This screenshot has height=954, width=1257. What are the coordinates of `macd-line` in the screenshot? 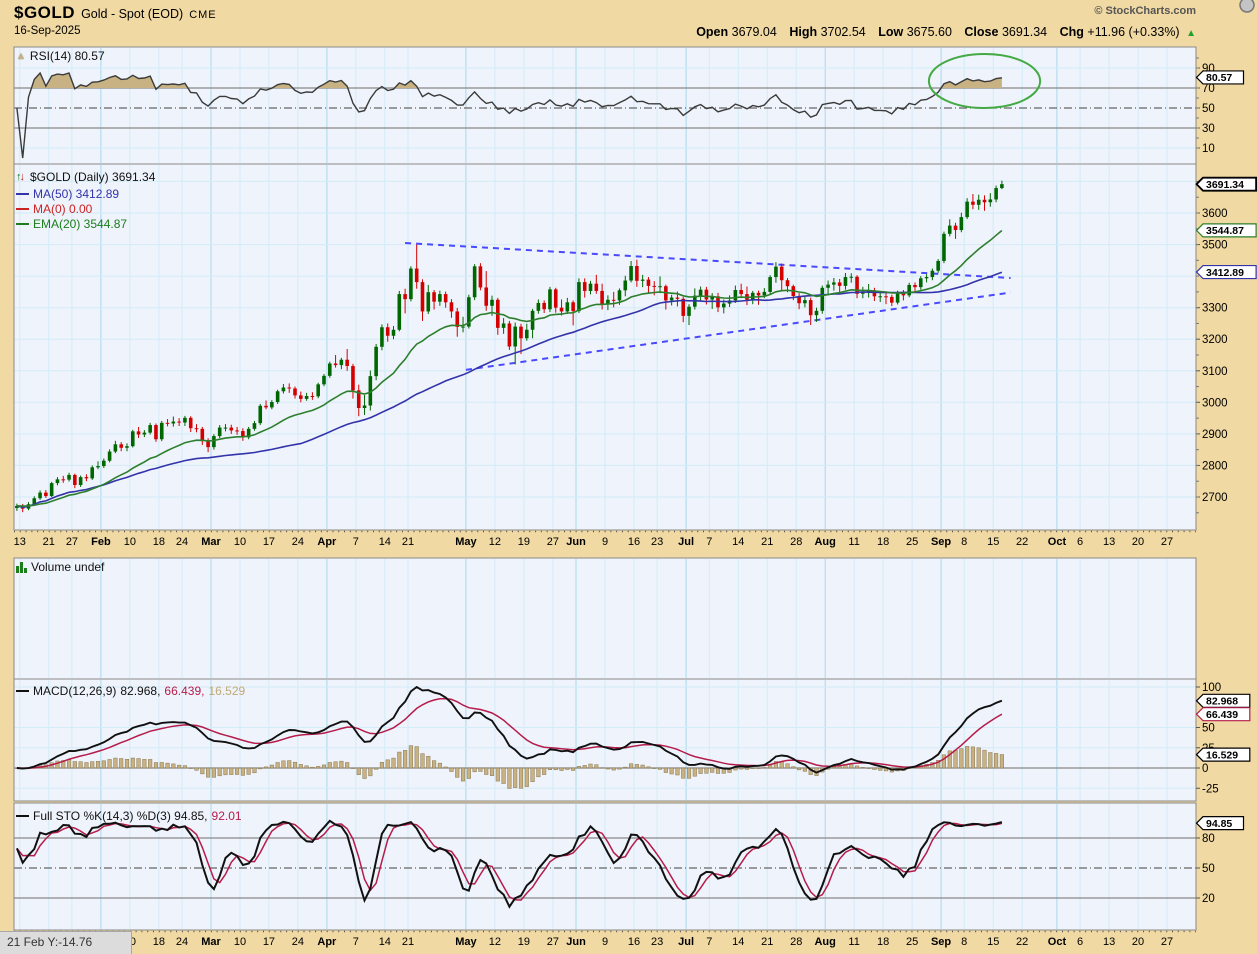 It's located at (509, 729).